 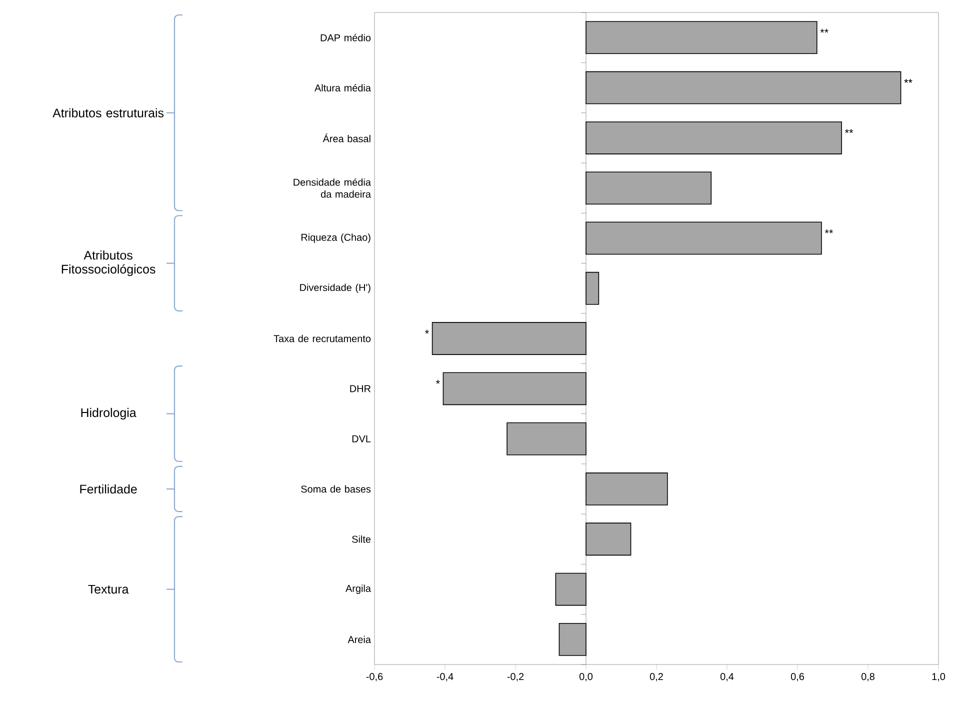 What do you see at coordinates (656, 677) in the screenshot?
I see `x-tick-label: 0,2` at bounding box center [656, 677].